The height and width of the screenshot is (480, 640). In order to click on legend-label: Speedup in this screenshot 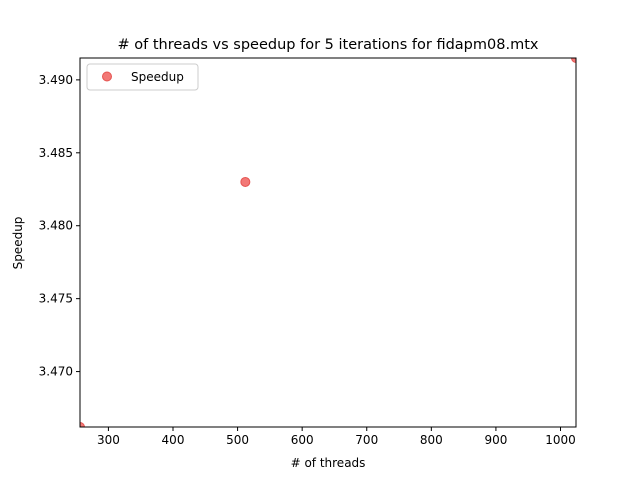, I will do `click(157, 77)`.